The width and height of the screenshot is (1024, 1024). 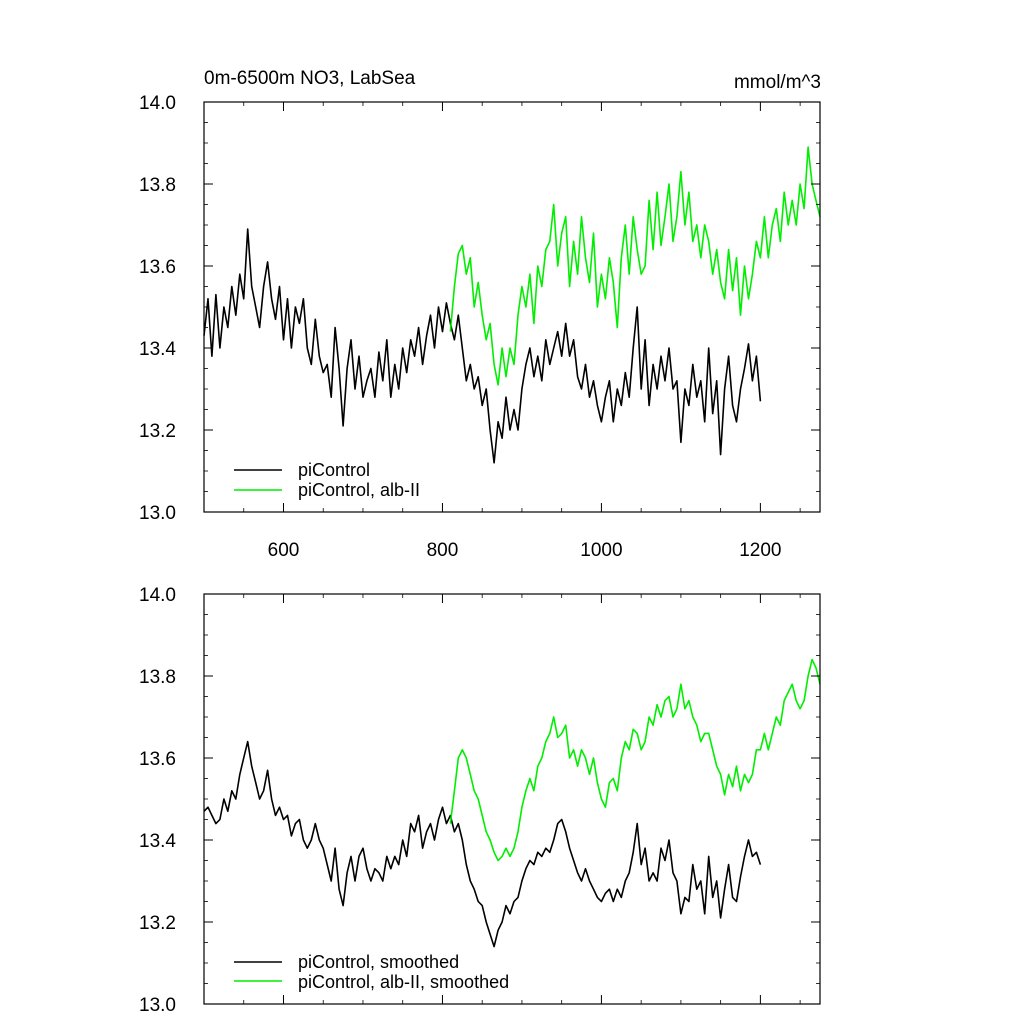 What do you see at coordinates (601, 550) in the screenshot?
I see `x-tick-label: 1000` at bounding box center [601, 550].